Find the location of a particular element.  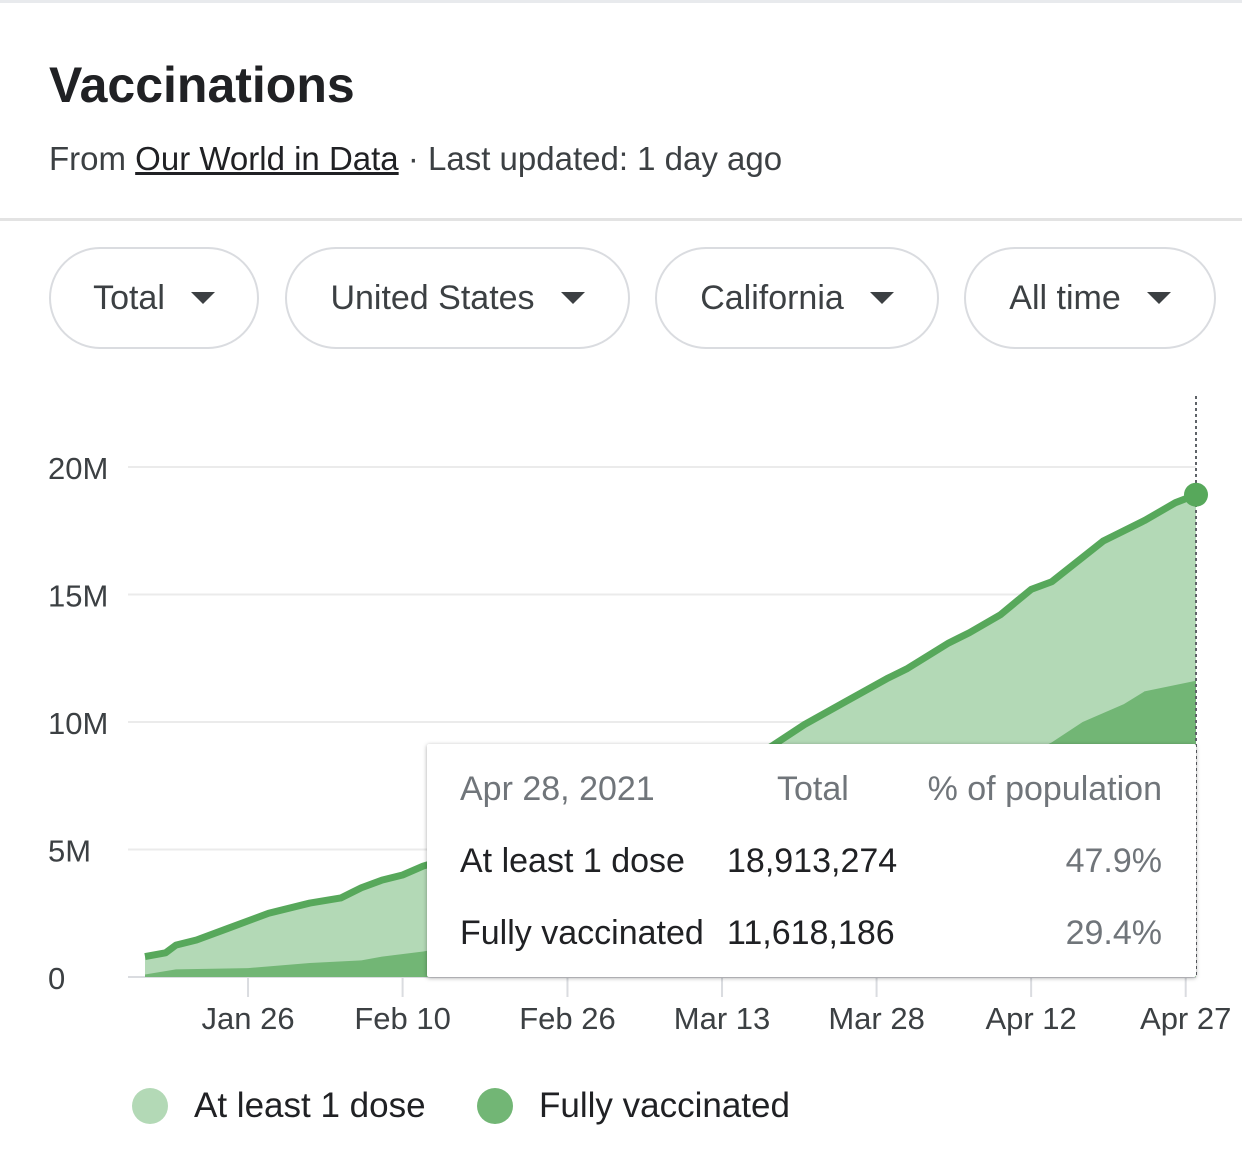

tooltip-date: Apr 28, 2021 is located at coordinates (557, 789).